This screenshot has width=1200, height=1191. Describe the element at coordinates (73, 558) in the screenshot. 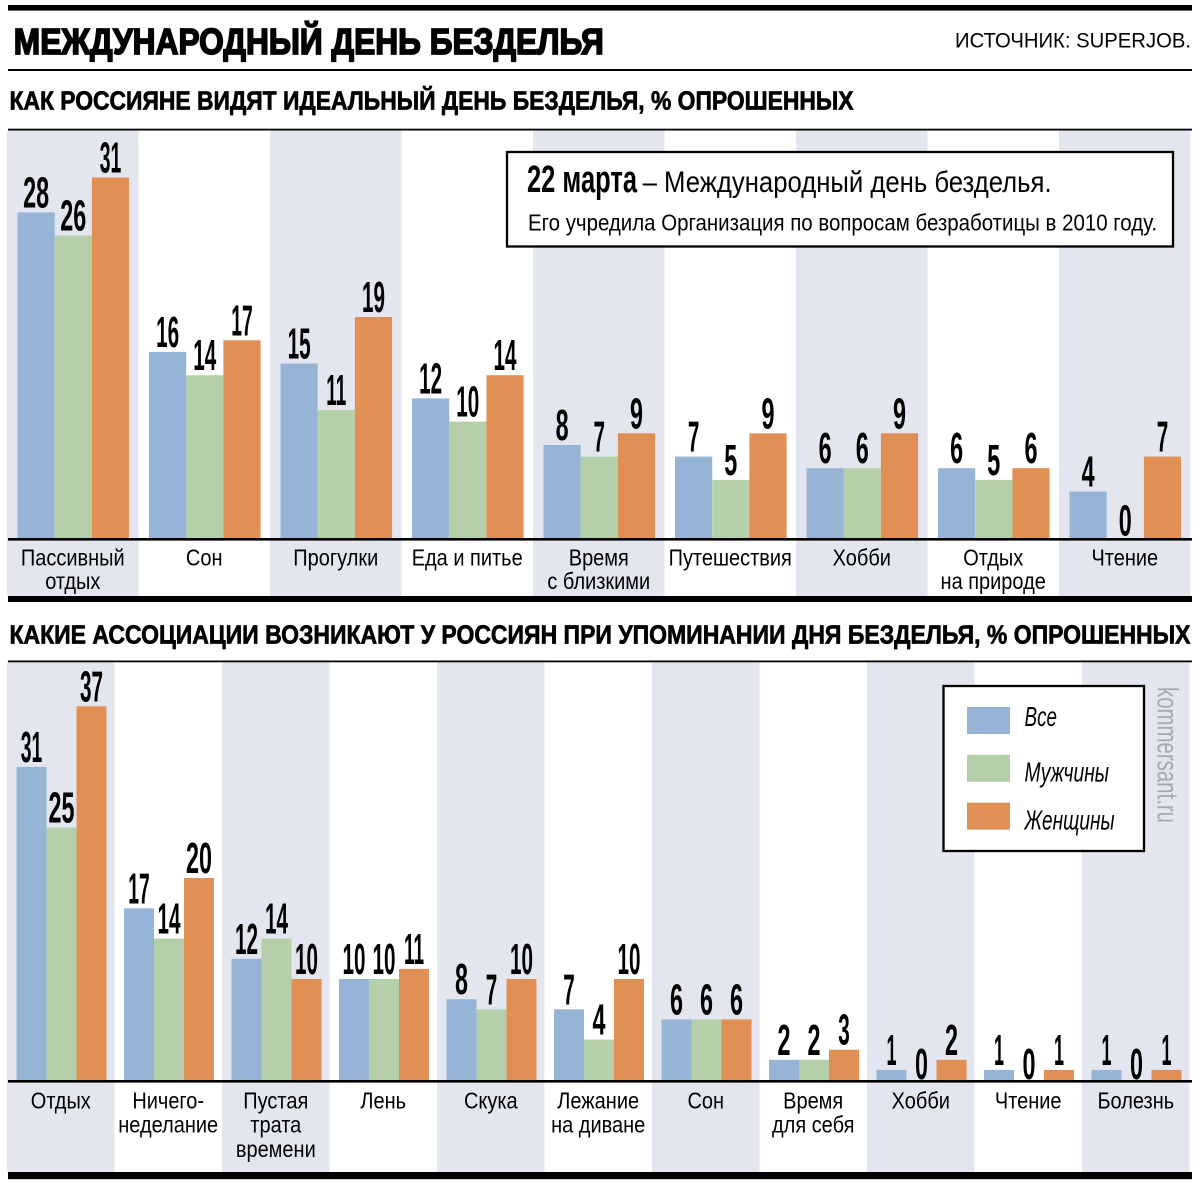

I see `svg-text: Пассивный` at that location.